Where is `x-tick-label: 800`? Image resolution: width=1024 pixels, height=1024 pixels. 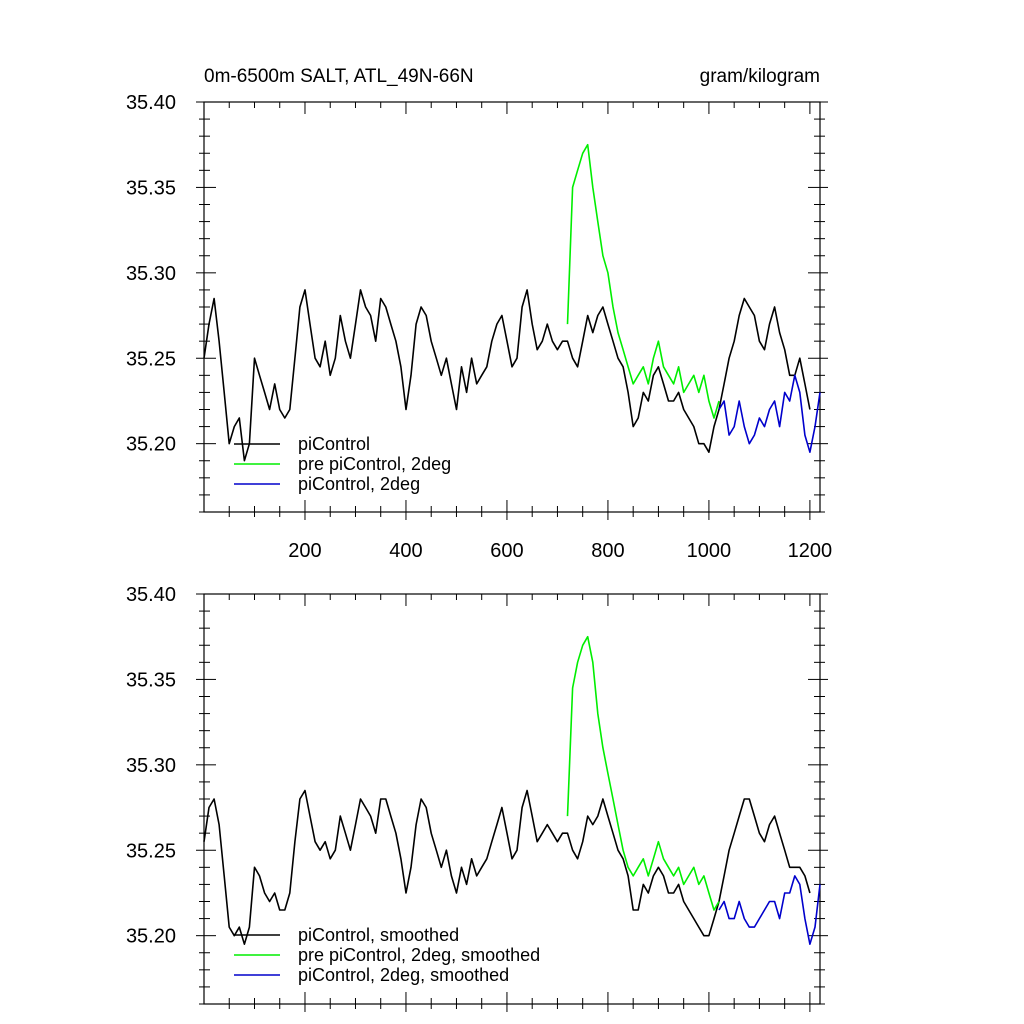
x-tick-label: 800 is located at coordinates (607, 551).